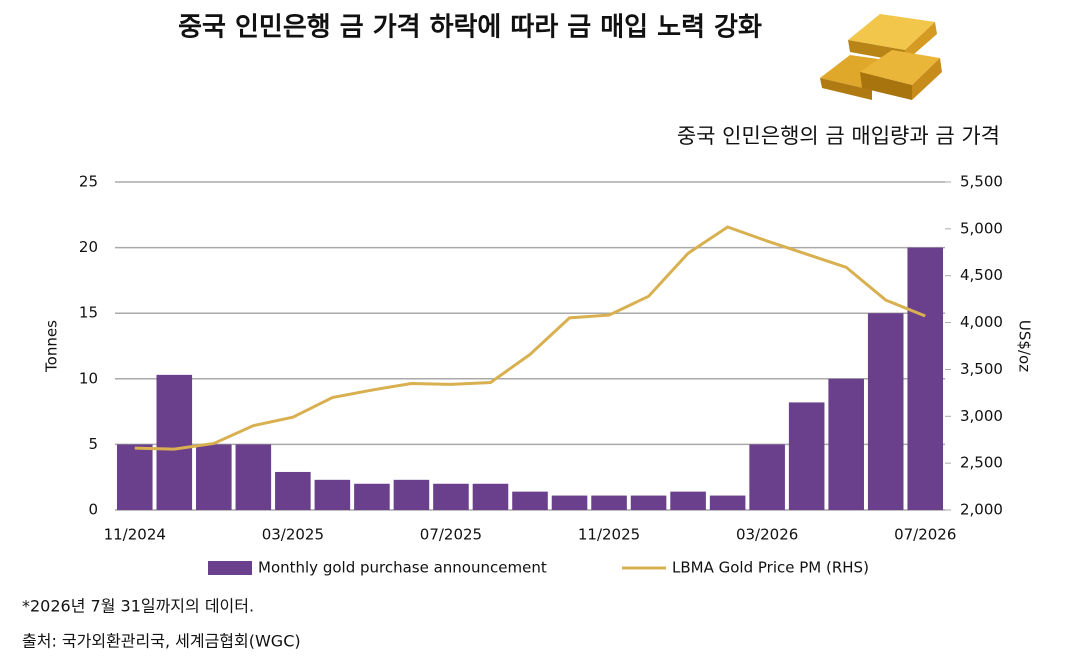 The image size is (1069, 667). What do you see at coordinates (402, 568) in the screenshot?
I see `legend-label: Monthly gold purchase announcement` at bounding box center [402, 568].